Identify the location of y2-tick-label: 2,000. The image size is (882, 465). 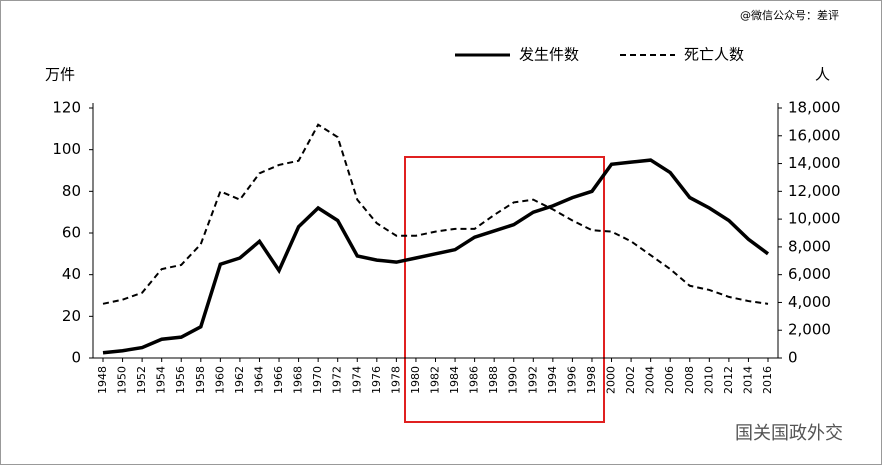
(809, 330).